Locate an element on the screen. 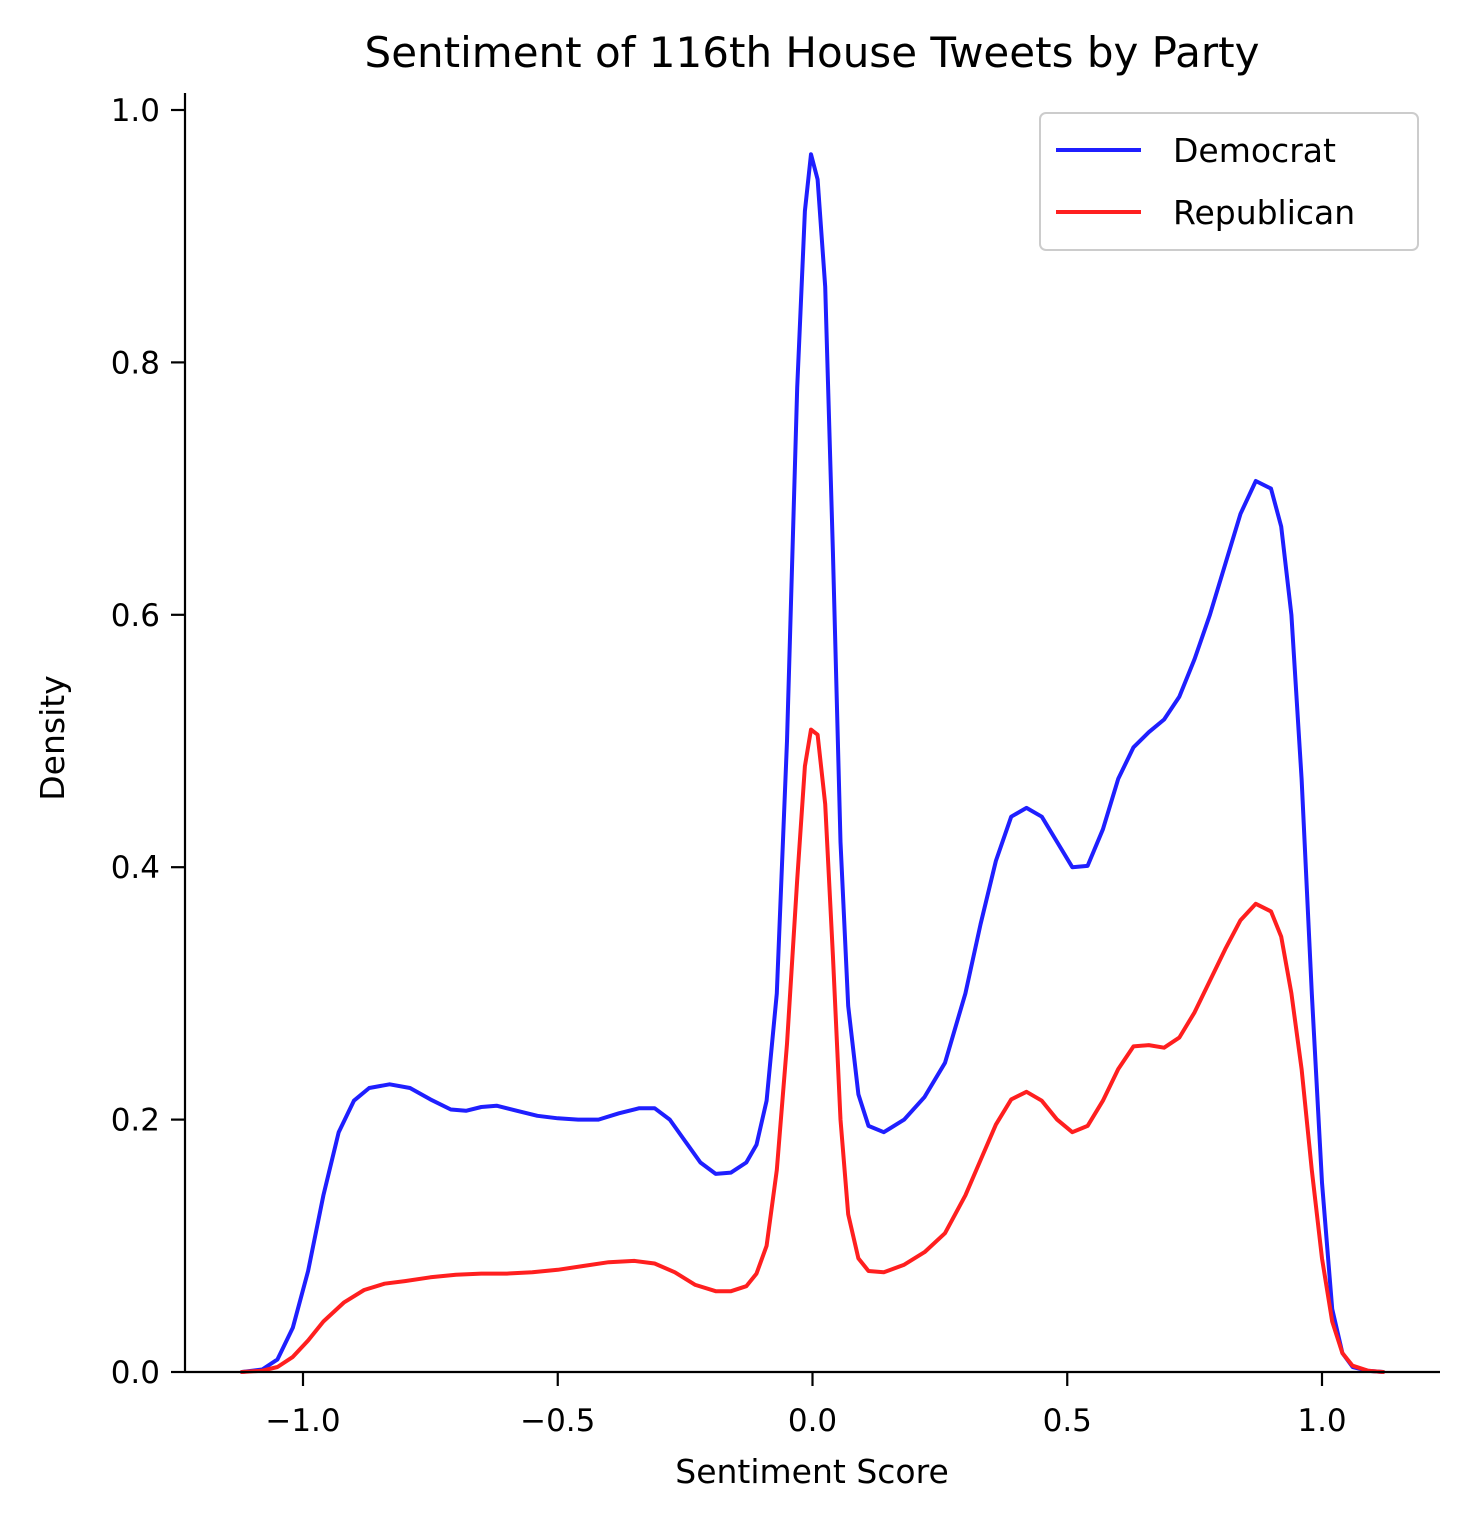 The height and width of the screenshot is (1532, 1470). x-tick-label: −0.5 is located at coordinates (557, 1421).